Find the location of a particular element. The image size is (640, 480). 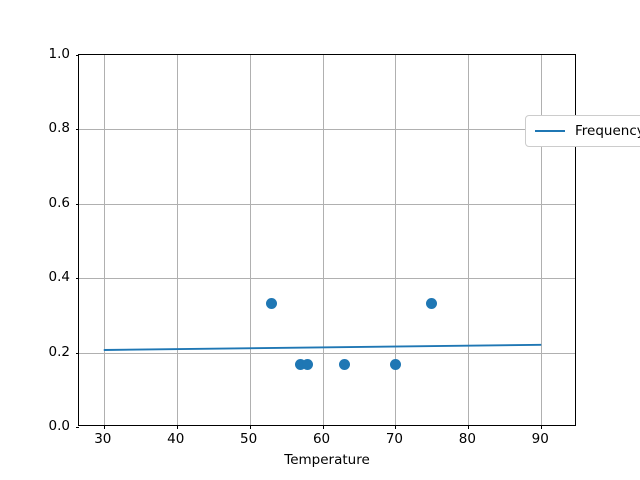

legend: Frequency is located at coordinates (582, 131).